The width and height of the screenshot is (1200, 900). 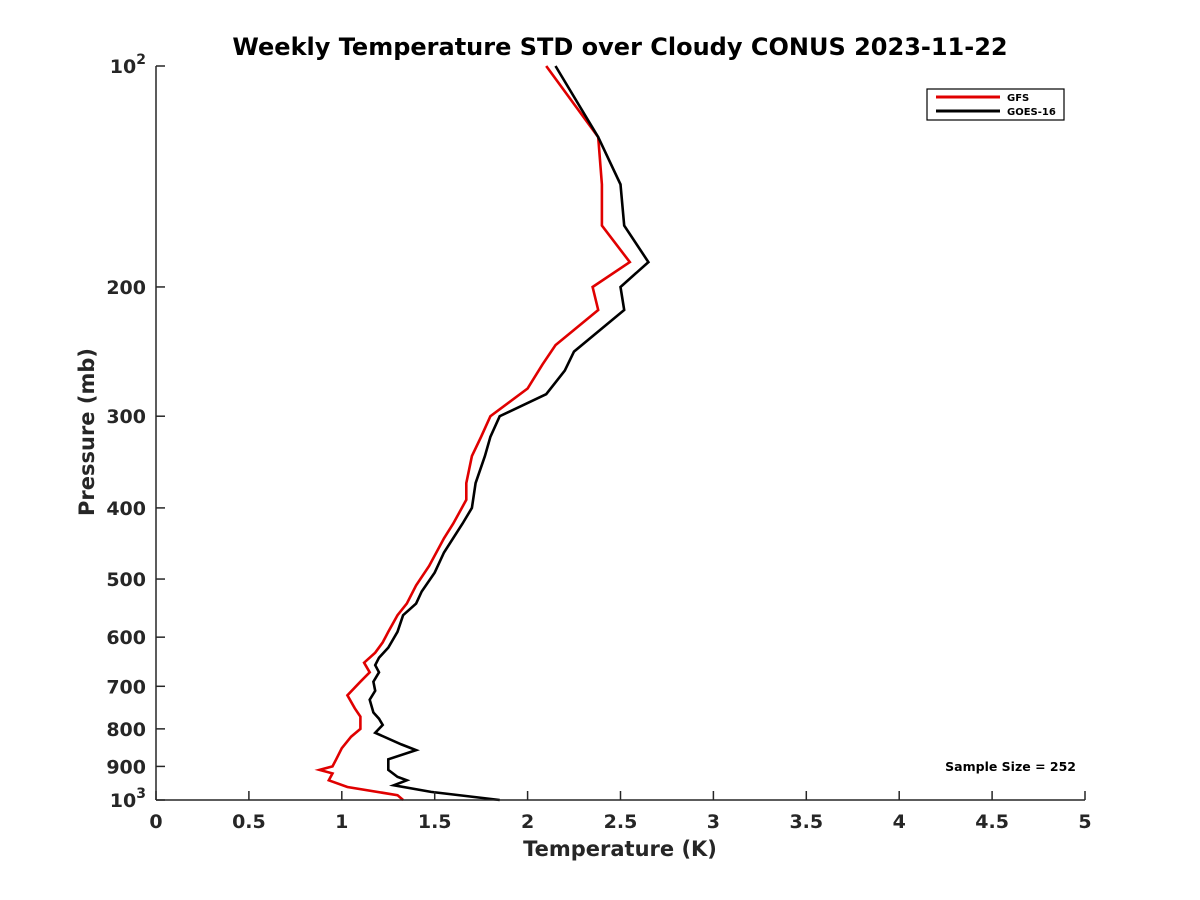 I want to click on x-tick-label: 2, so click(x=527, y=822).